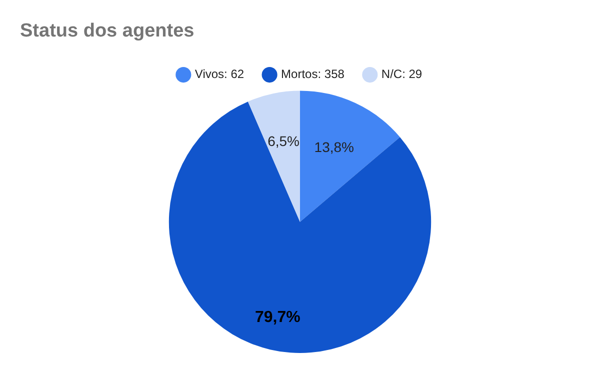 The height and width of the screenshot is (371, 600). Describe the element at coordinates (401, 74) in the screenshot. I see `legend-label: N/C: 29` at that location.